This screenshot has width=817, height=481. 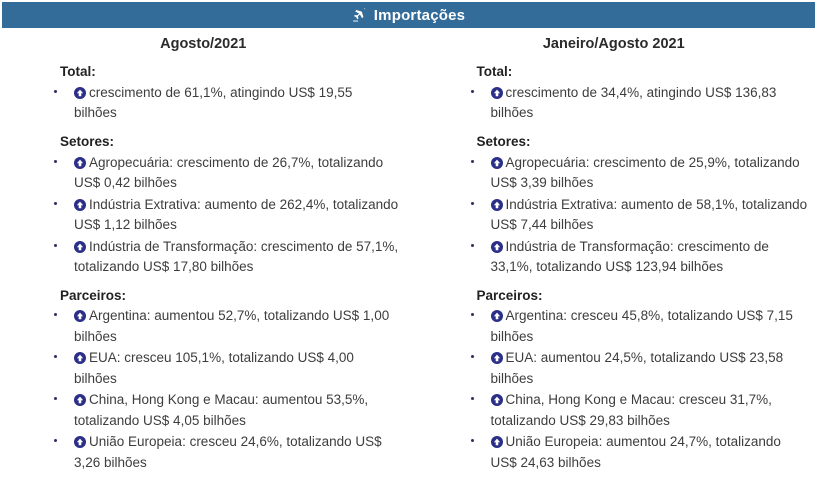 I want to click on plane-arrival-icon, so click(x=359, y=15).